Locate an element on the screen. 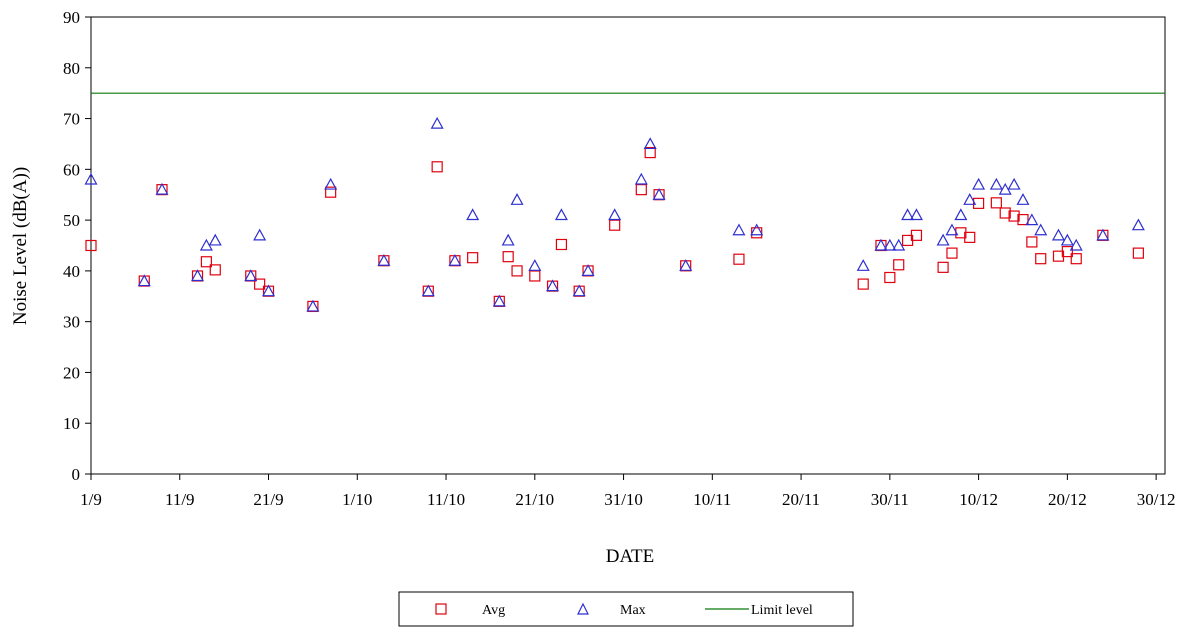 This screenshot has height=634, width=1191. x-axis-title: DATE is located at coordinates (630, 556).